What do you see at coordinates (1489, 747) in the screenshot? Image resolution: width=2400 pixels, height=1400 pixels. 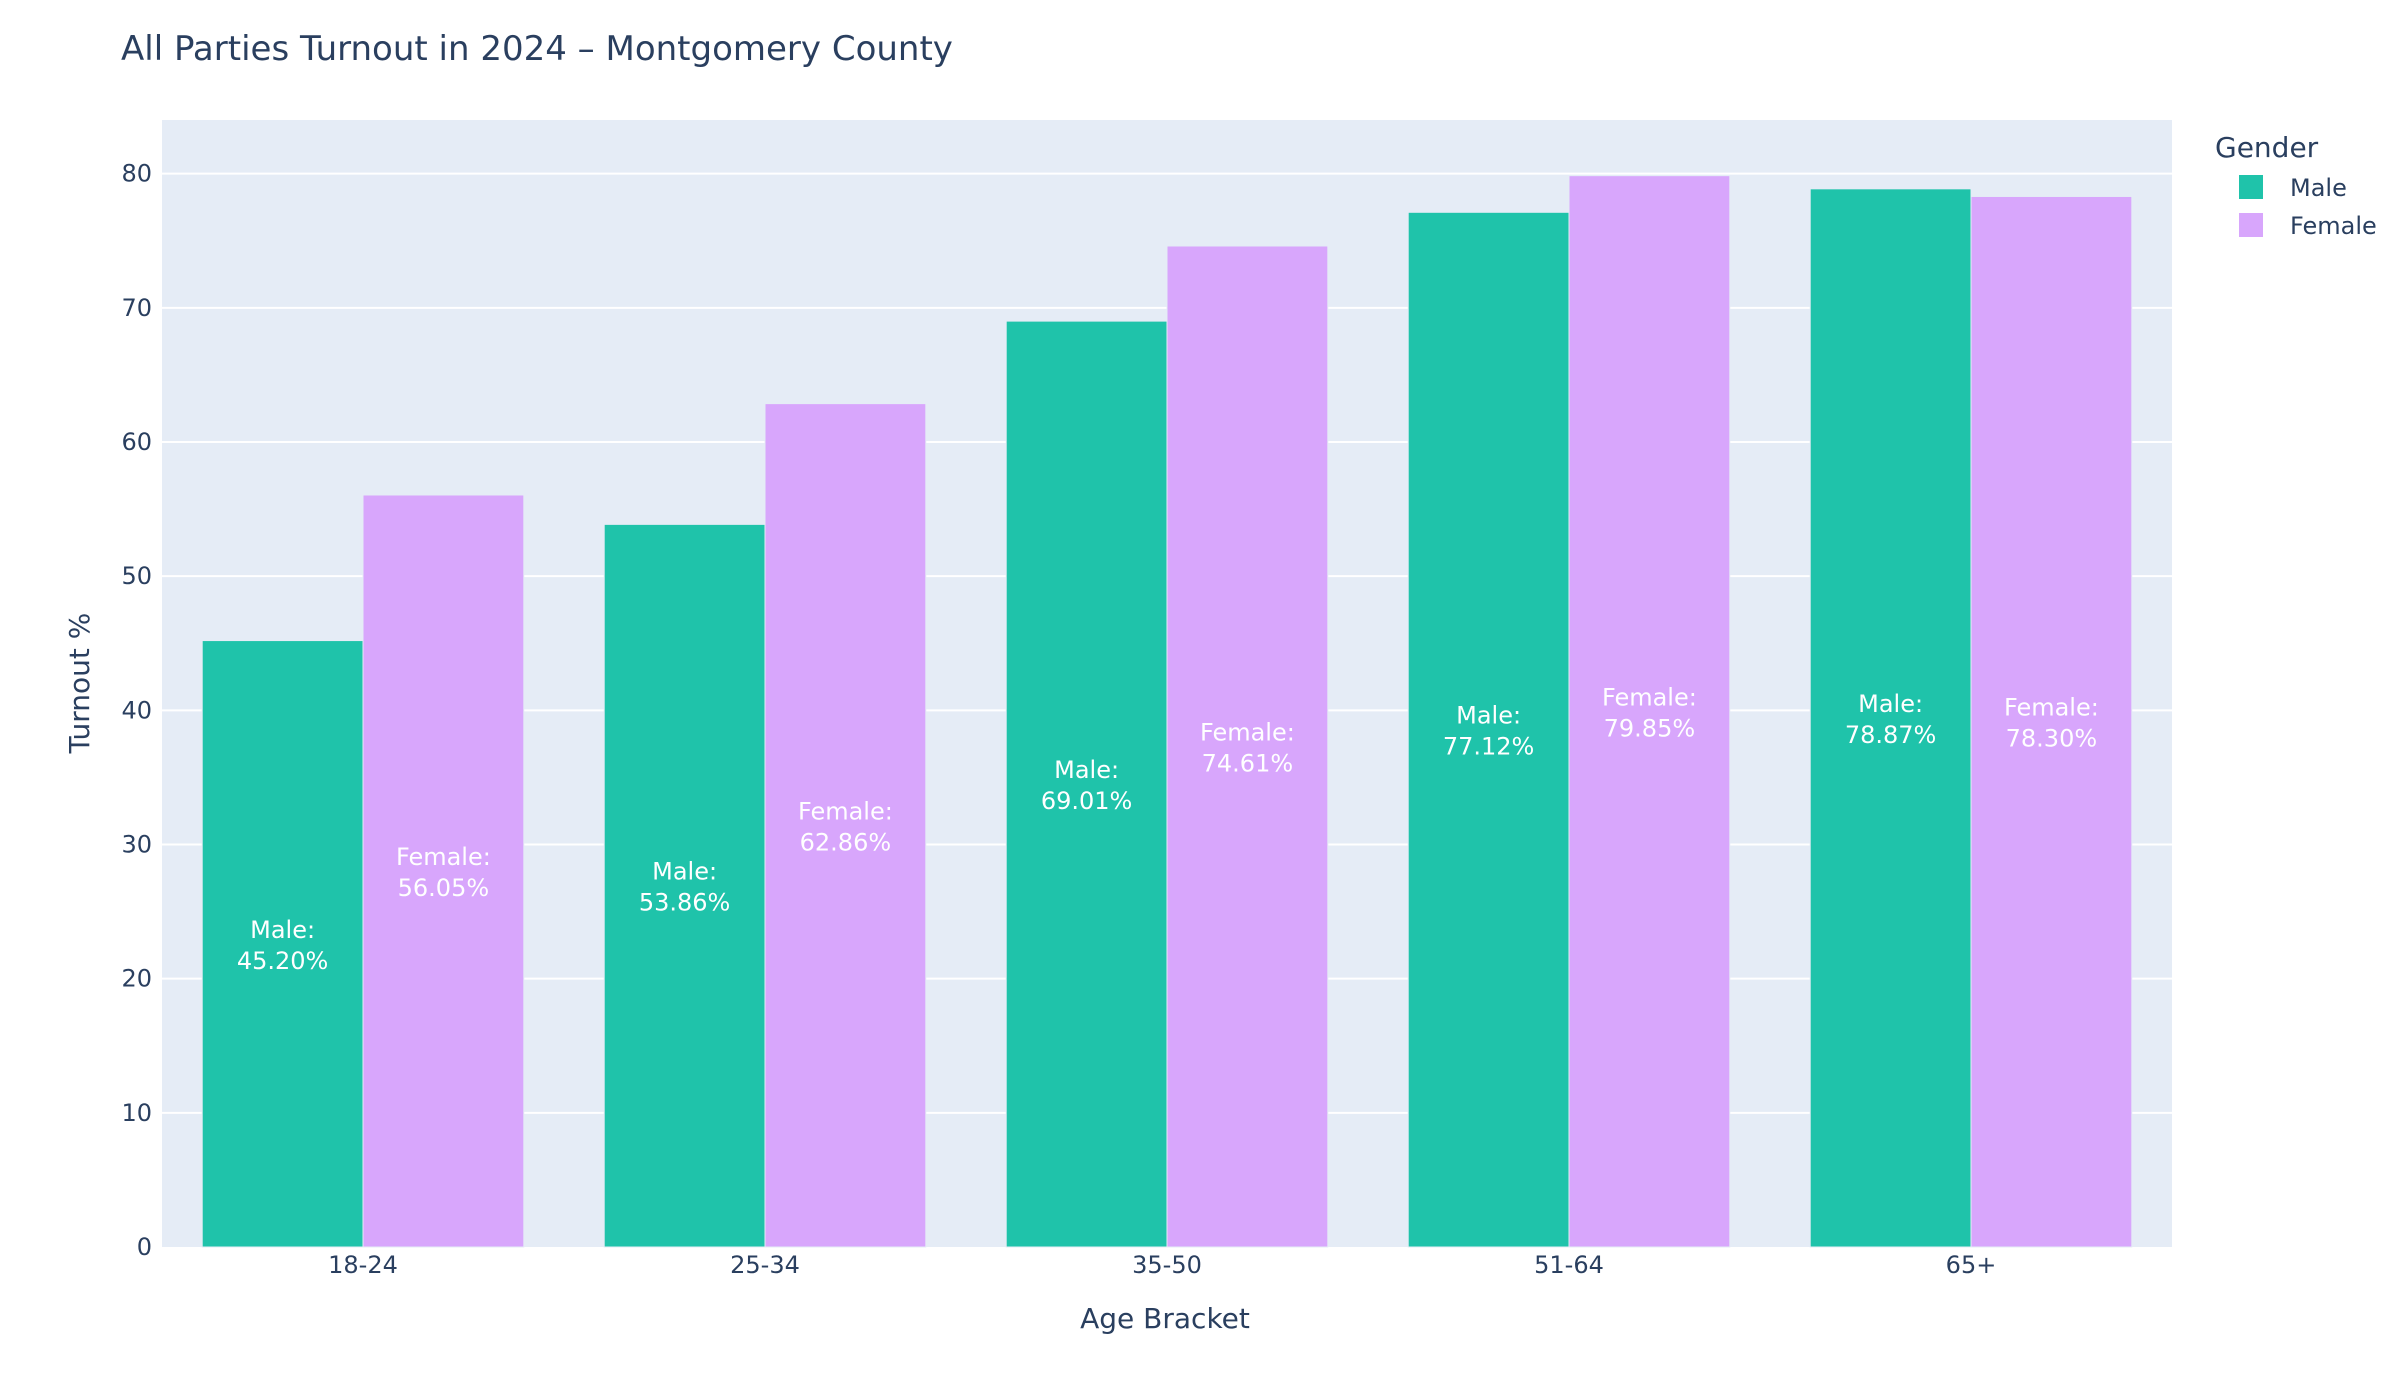 I see `bar-label-value: 77.12%` at bounding box center [1489, 747].